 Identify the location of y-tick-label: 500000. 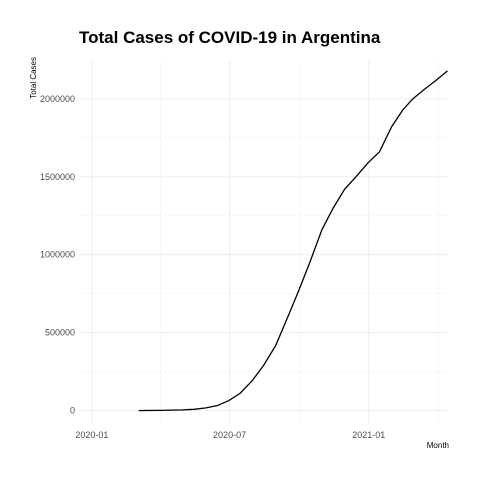
(60, 333).